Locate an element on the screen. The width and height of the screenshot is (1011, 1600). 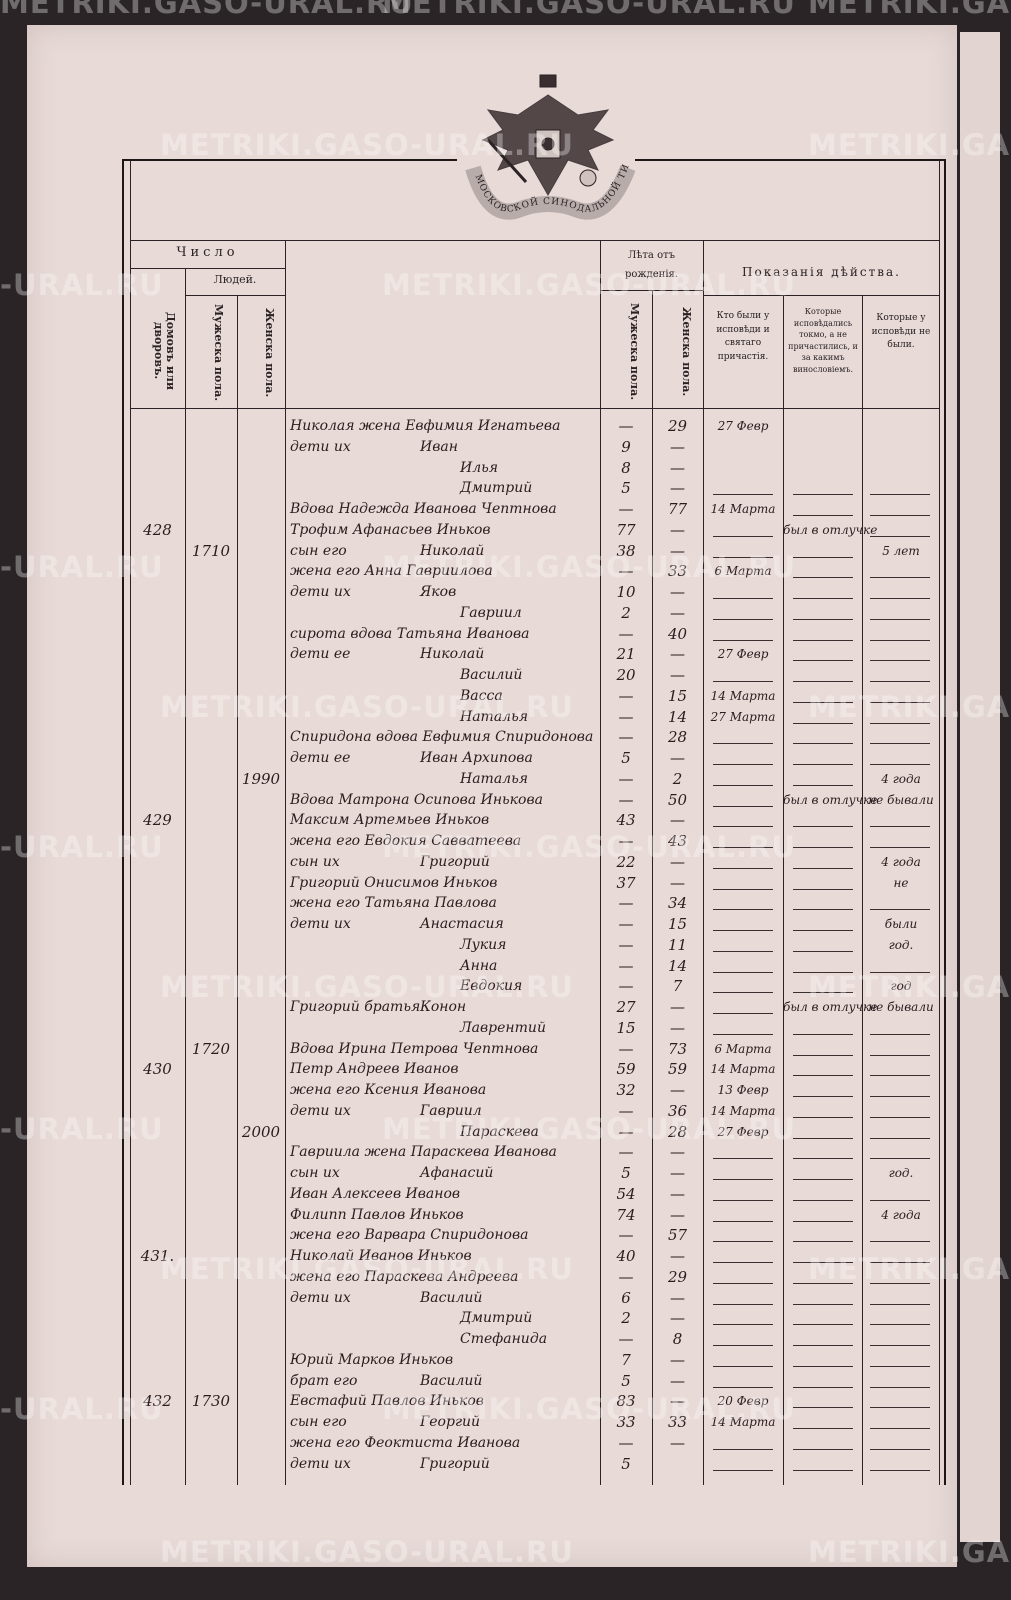
age-male: 20 is located at coordinates (626, 675).